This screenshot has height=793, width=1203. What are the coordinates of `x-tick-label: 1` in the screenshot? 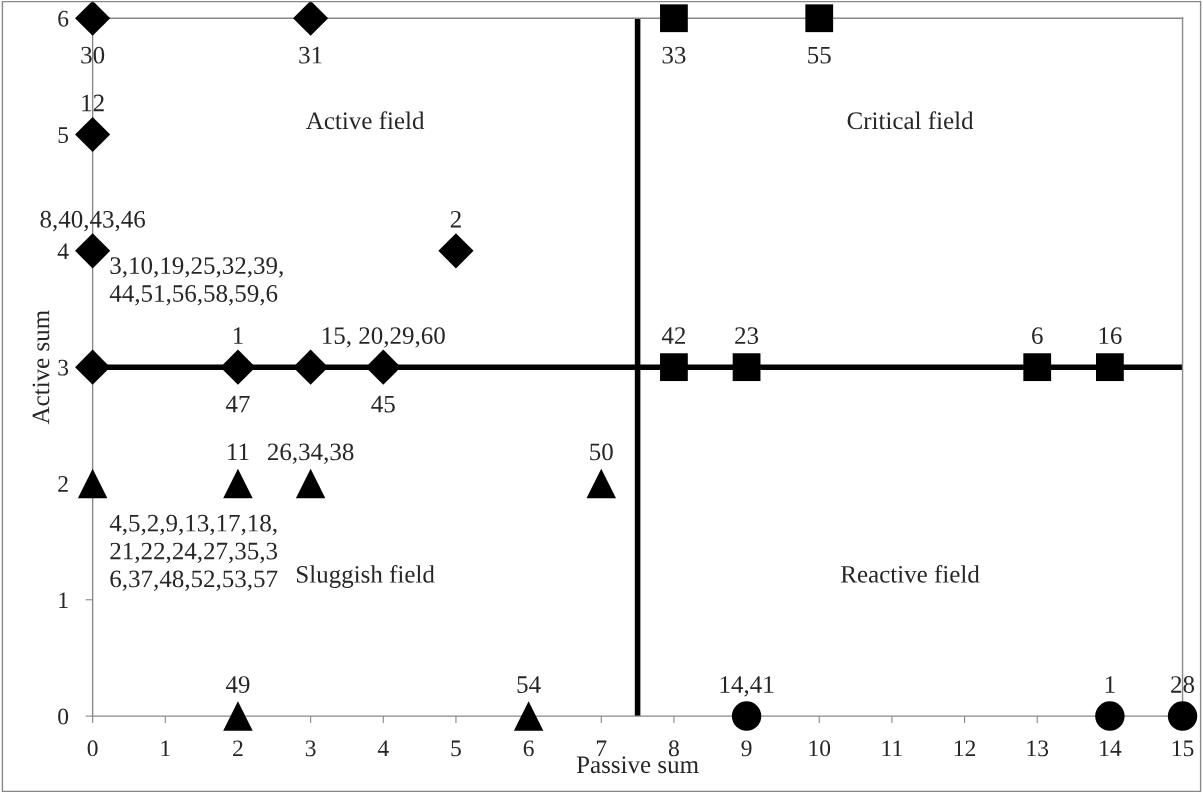 It's located at (165, 748).